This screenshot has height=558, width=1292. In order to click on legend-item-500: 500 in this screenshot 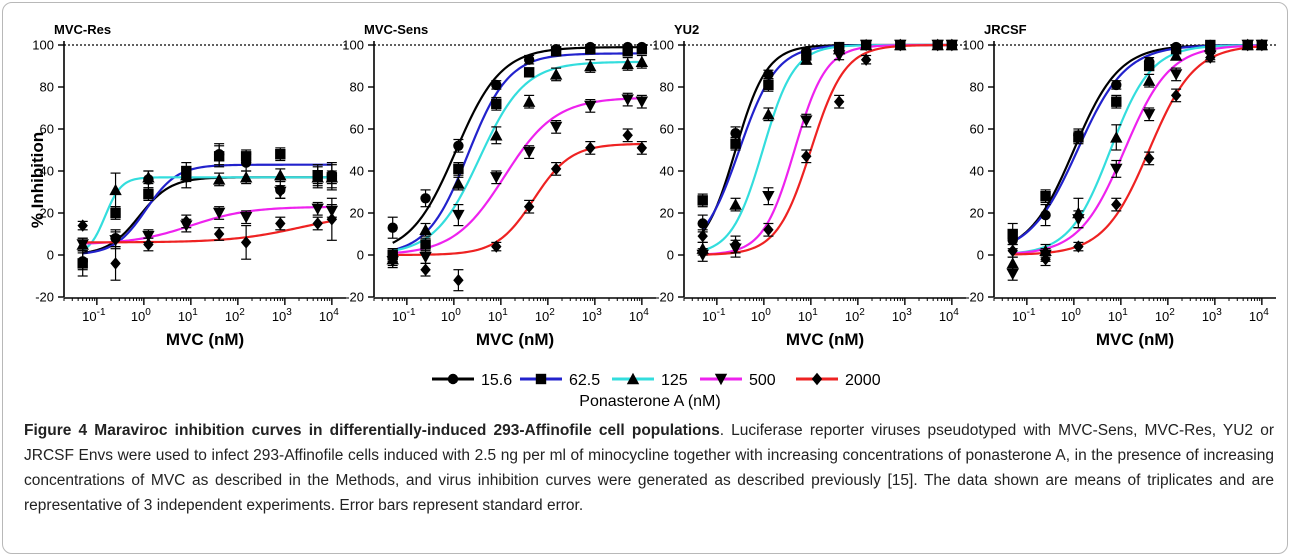, I will do `click(738, 380)`.